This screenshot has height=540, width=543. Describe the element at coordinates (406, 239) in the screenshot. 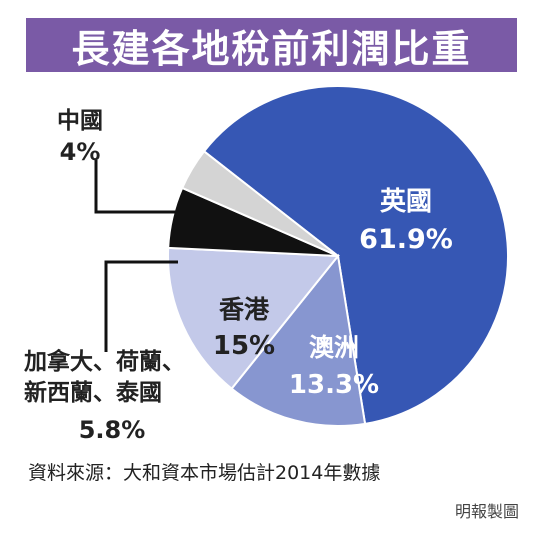

I see `slice-value-uk: 61.9%` at that location.